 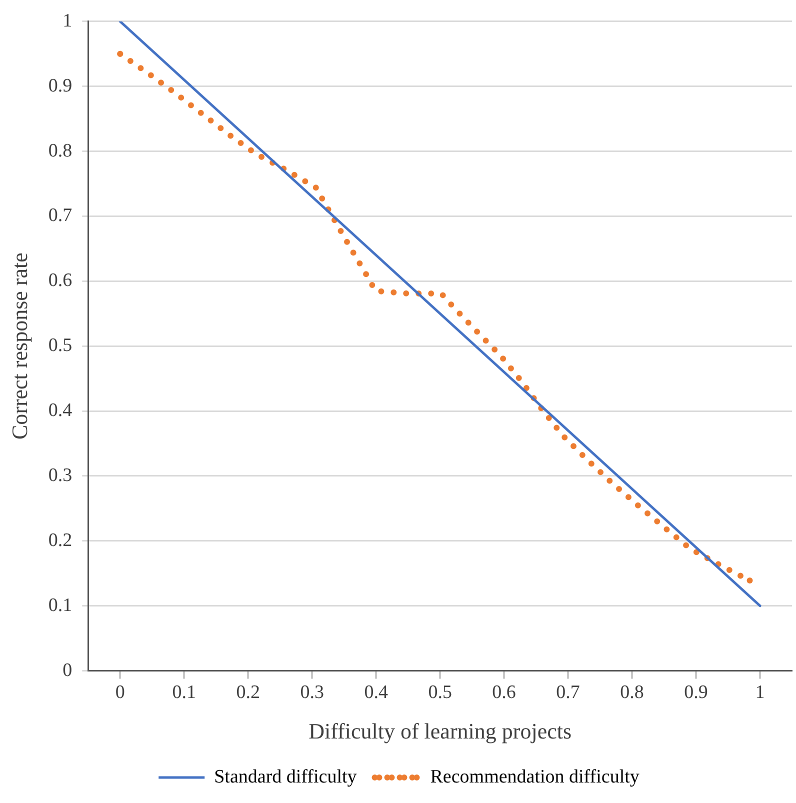 I want to click on x-tick-label: 0.4, so click(x=376, y=693).